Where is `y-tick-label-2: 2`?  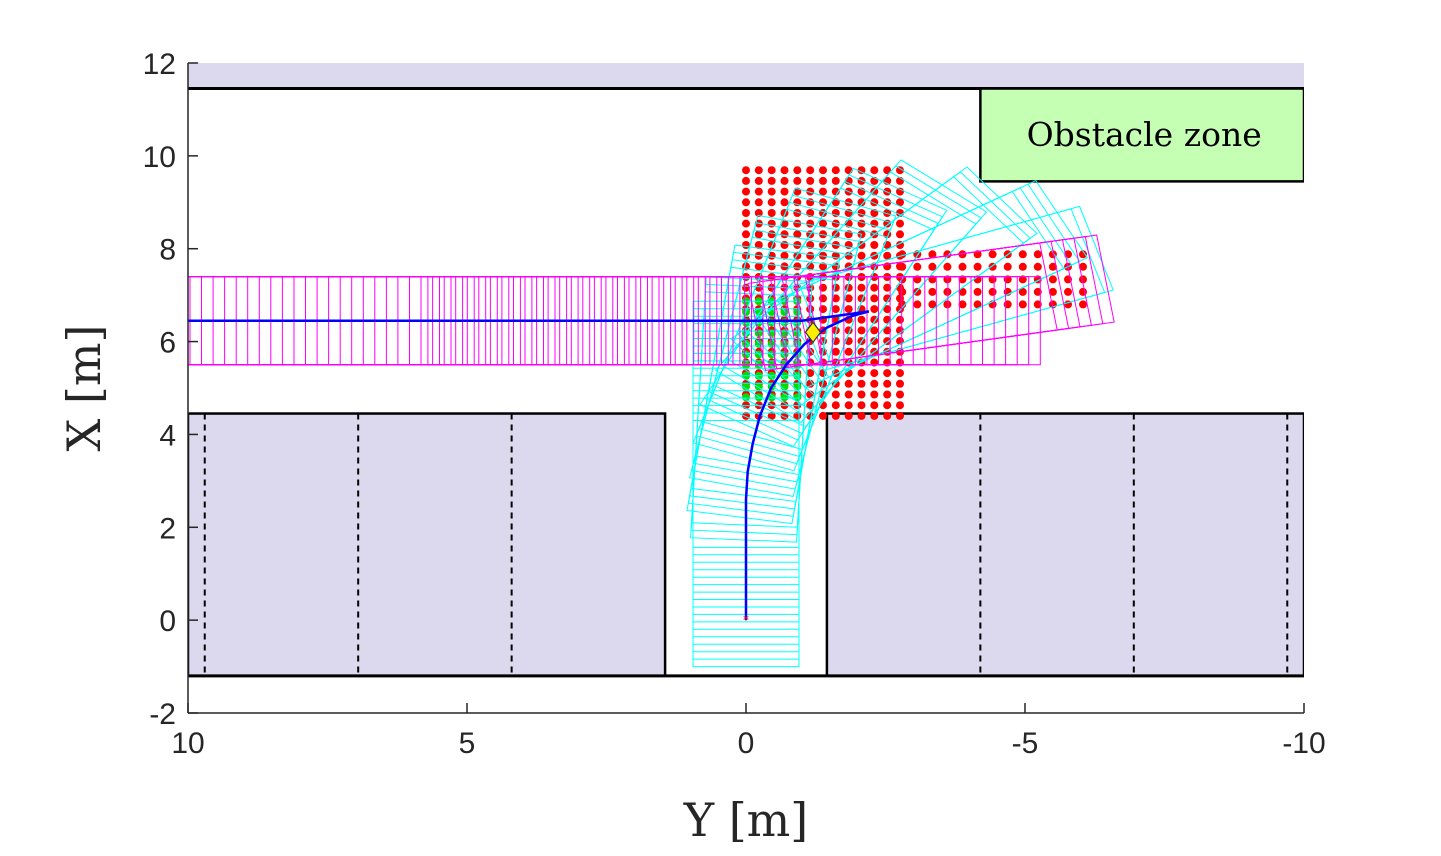
y-tick-label-2: 2 is located at coordinates (167, 528).